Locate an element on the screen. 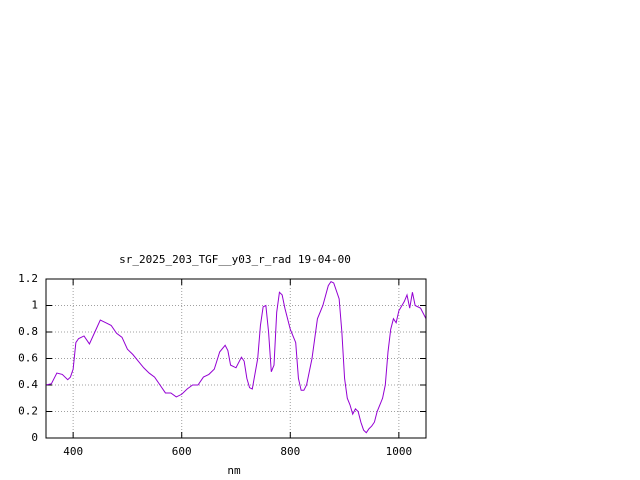 This screenshot has height=480, width=640. y-tick-label: 1 is located at coordinates (34, 305).